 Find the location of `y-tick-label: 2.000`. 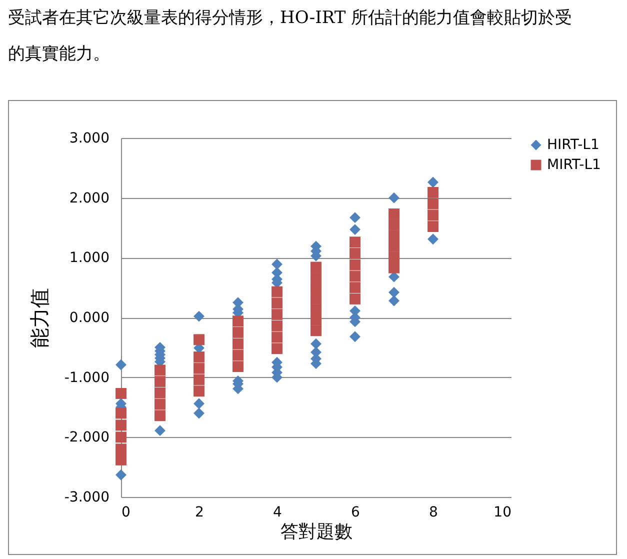

y-tick-label: 2.000 is located at coordinates (89, 198).